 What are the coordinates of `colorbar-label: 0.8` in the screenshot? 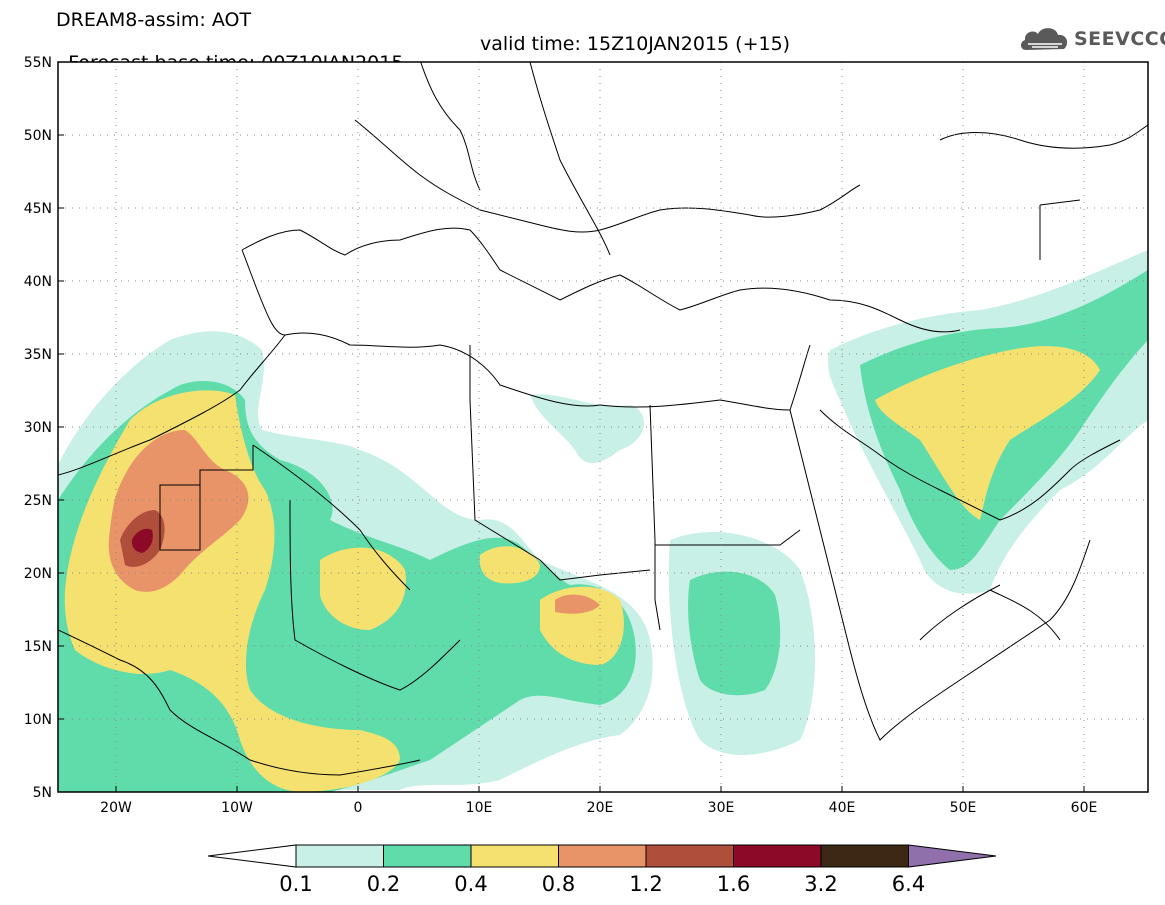 It's located at (558, 884).